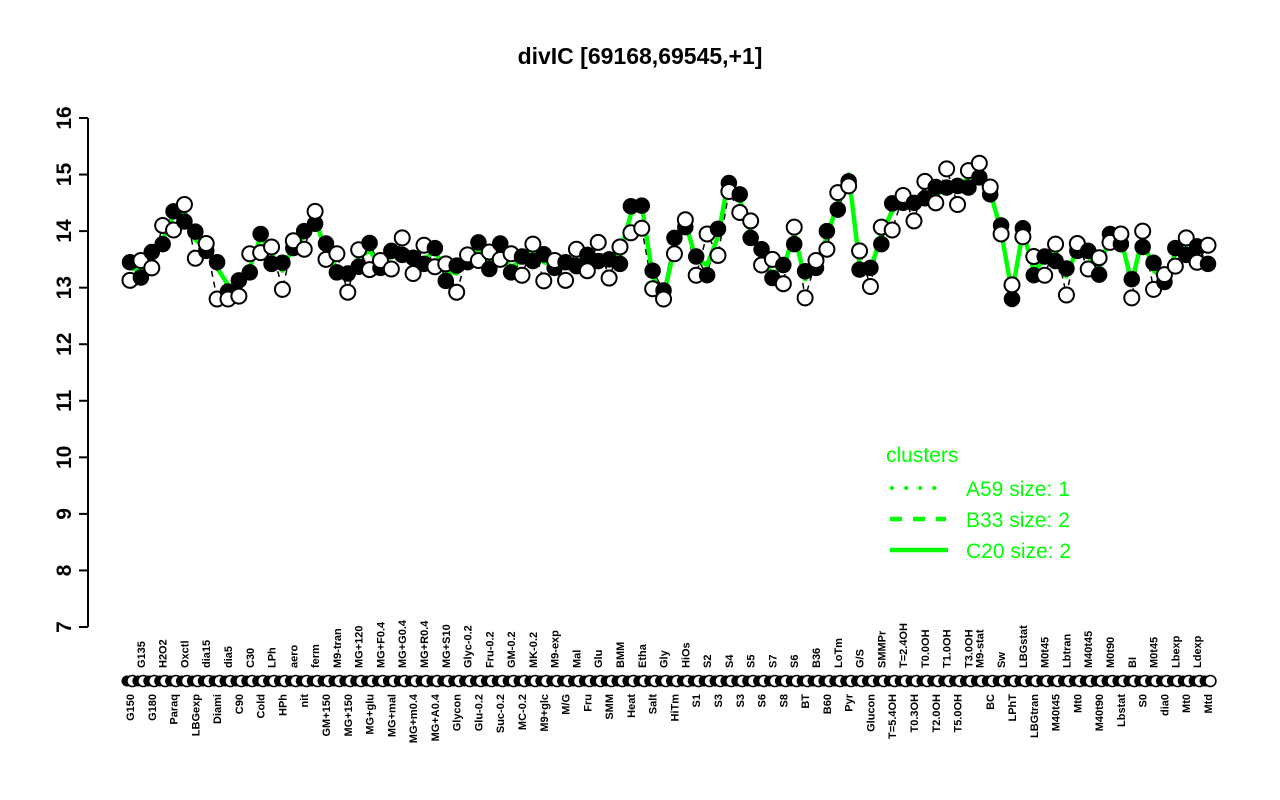  I want to click on x-axis-label-top: M40t45, so click(1089, 649).